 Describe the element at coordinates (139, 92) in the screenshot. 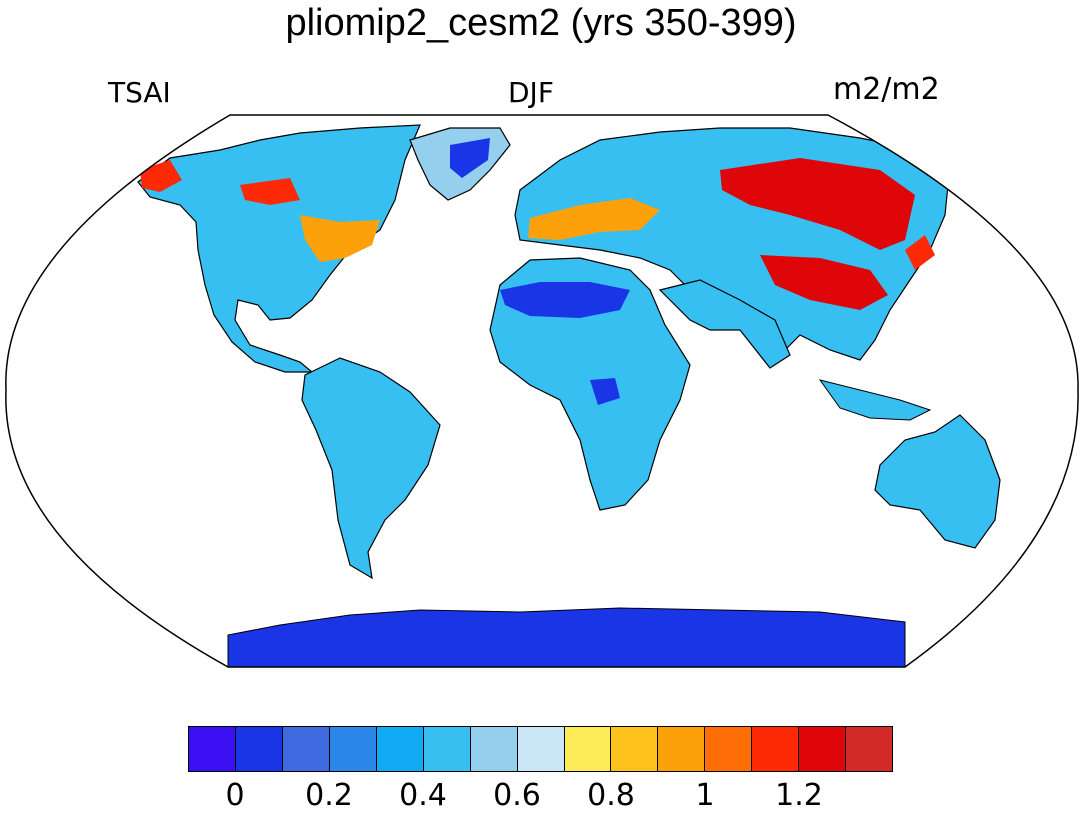

I see `variable-label: TSAI` at that location.